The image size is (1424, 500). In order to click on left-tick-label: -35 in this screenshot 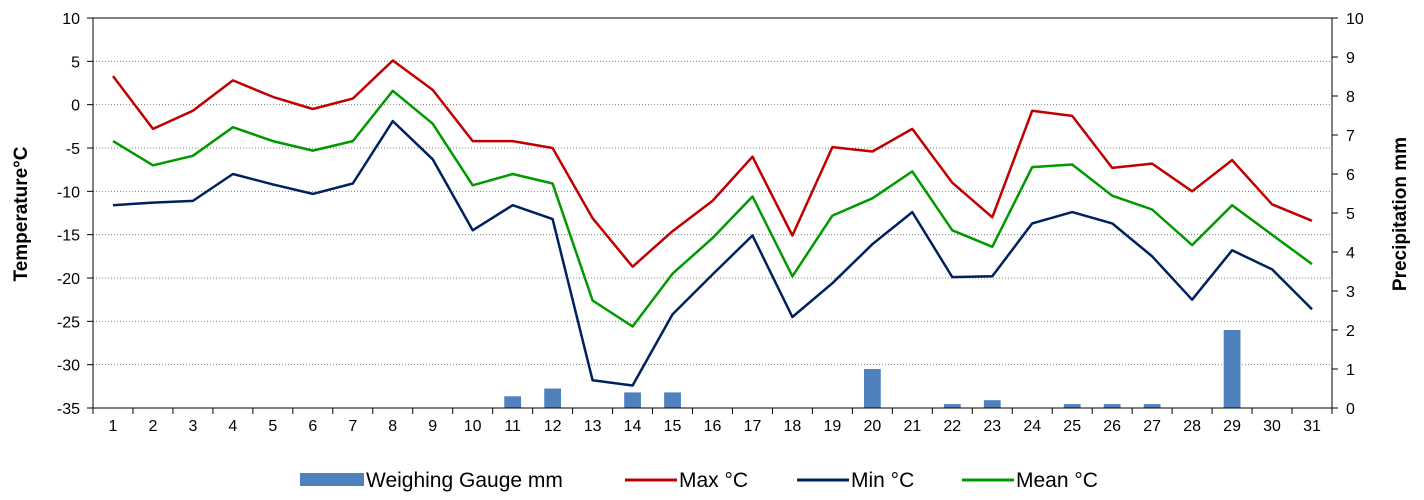, I will do `click(68, 409)`.